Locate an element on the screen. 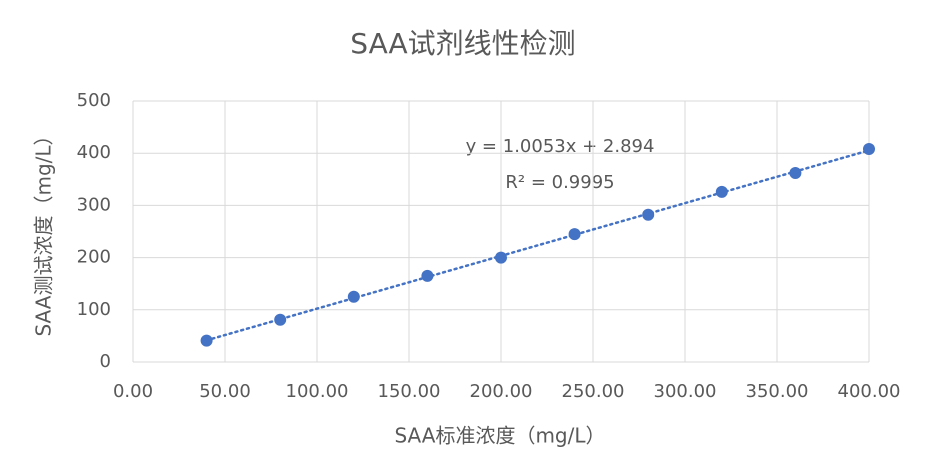 The image size is (926, 472). x-tick-label: 50.00 is located at coordinates (225, 391).